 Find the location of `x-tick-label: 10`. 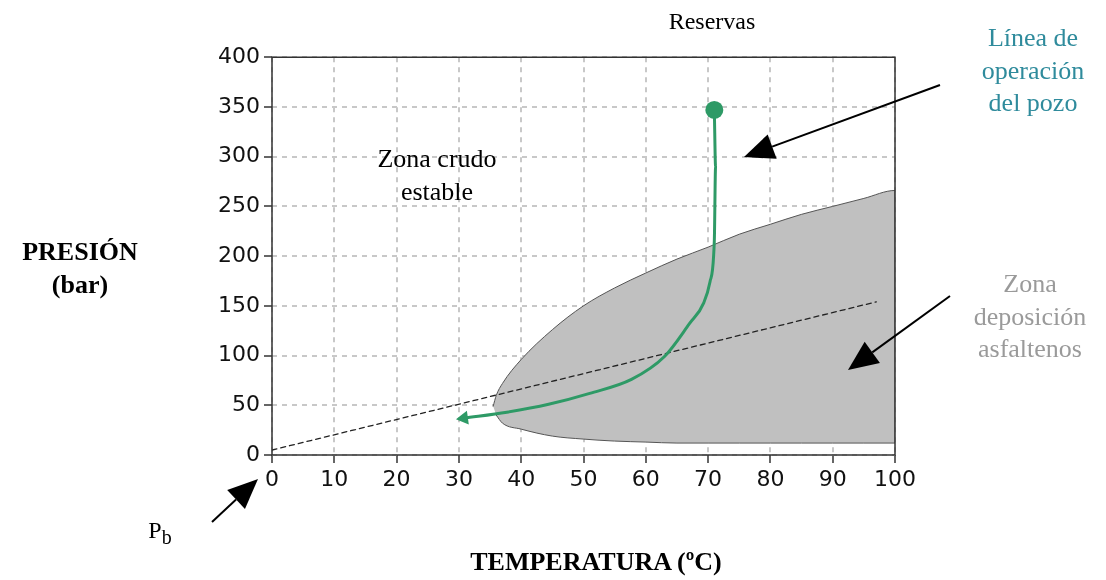

x-tick-label: 10 is located at coordinates (334, 478).